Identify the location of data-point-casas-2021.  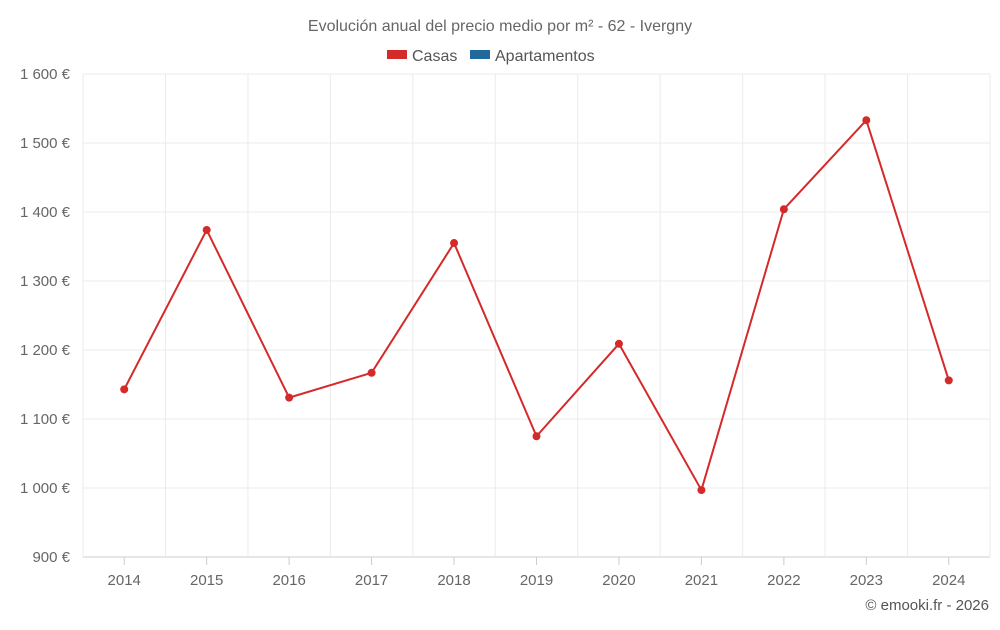
(701, 490).